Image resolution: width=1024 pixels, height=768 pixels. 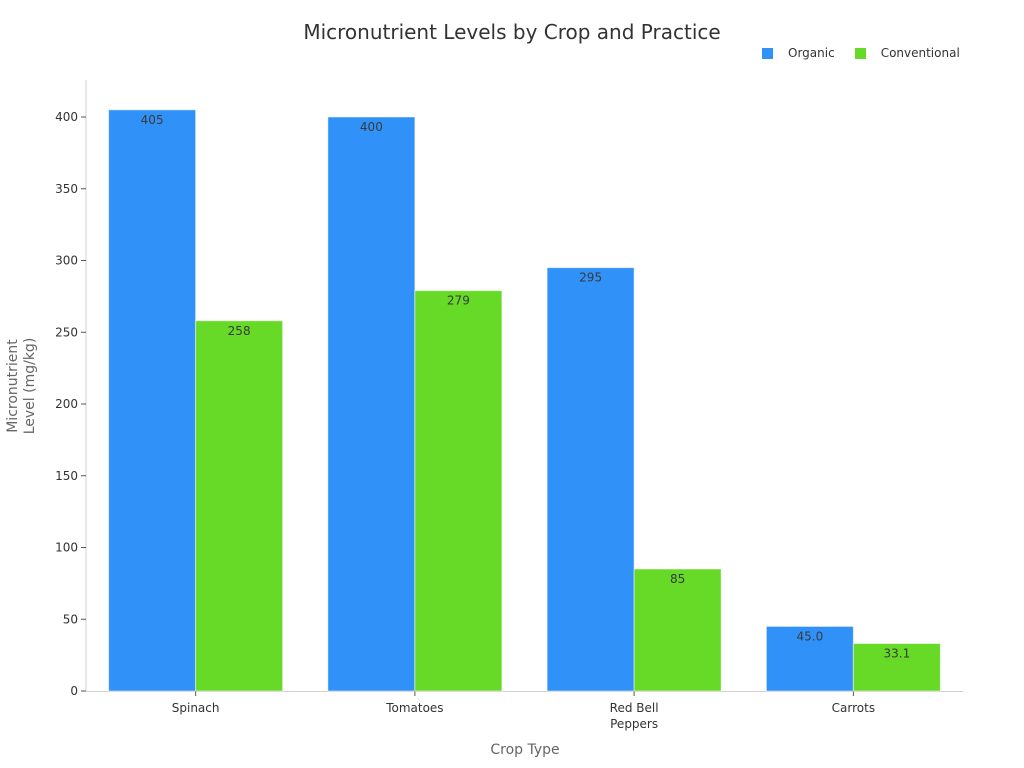 I want to click on bar-organic-red-bell-peppers, so click(x=590, y=479).